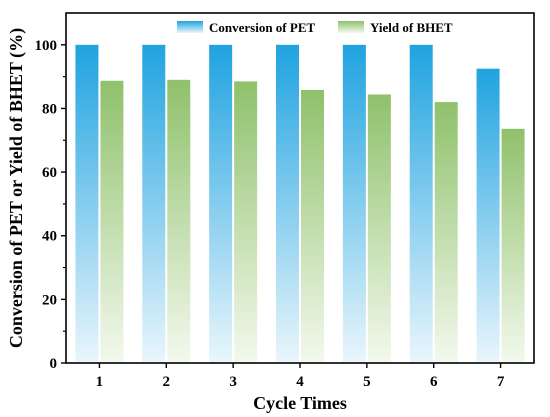 The width and height of the screenshot is (550, 417). I want to click on x-axis-title: Cycle Times, so click(300, 403).